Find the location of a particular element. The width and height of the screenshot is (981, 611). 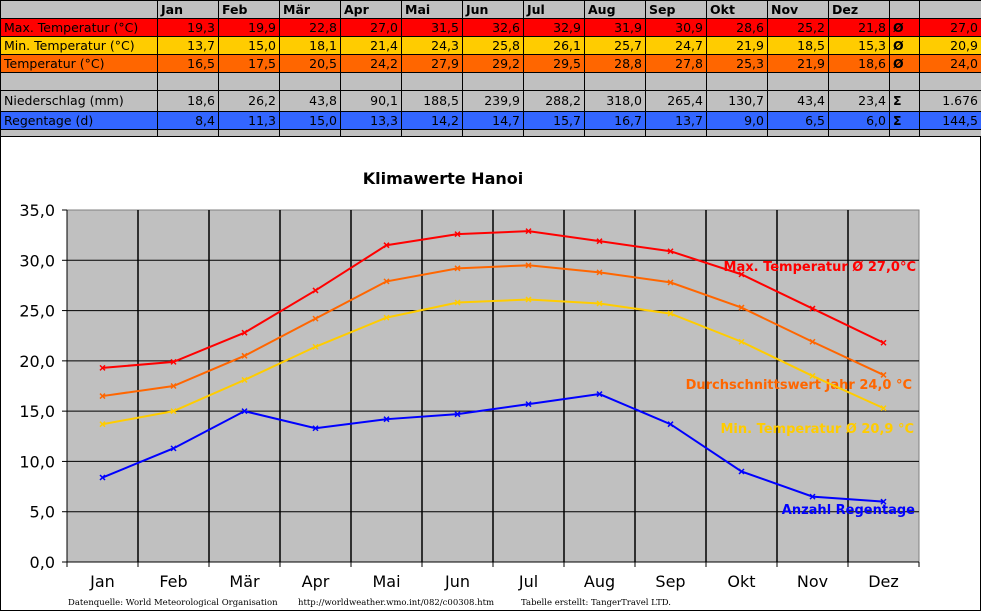

month-header: Mai is located at coordinates (432, 9).